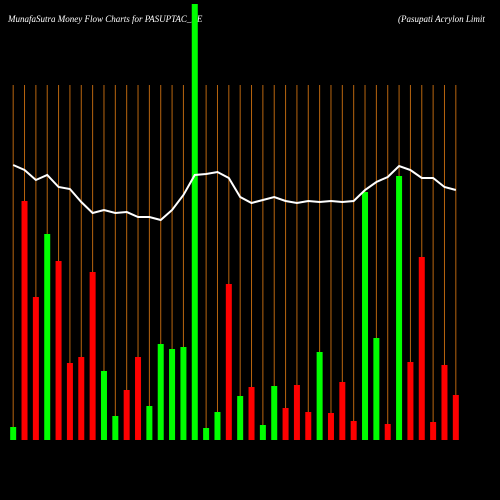 The height and width of the screenshot is (500, 500). Describe the element at coordinates (234, 193) in the screenshot. I see `money-flow-line` at that location.